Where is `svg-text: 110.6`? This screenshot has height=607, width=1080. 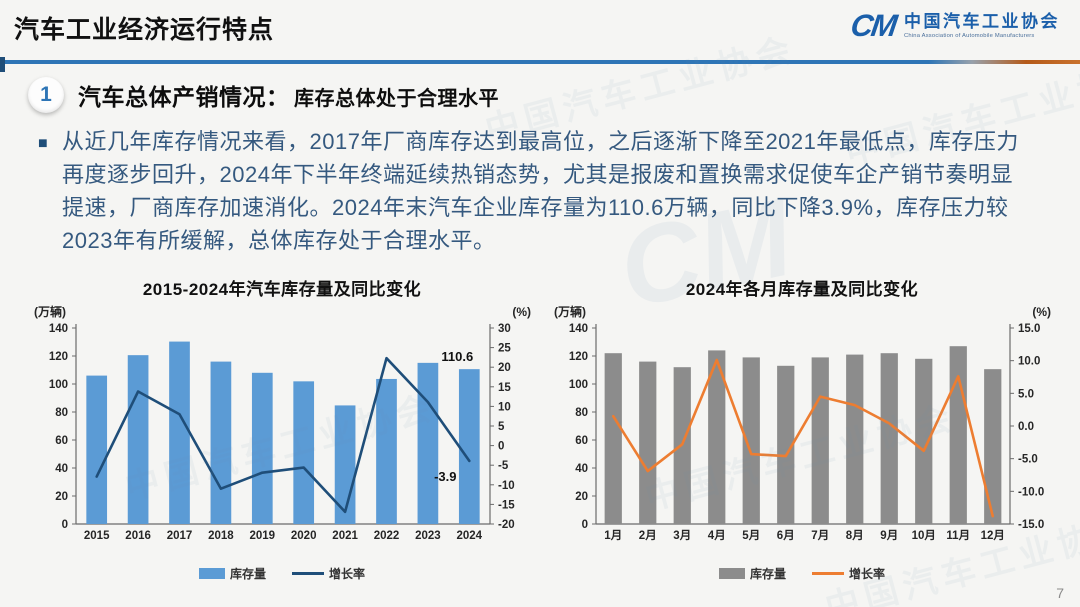 svg-text: 110.6 is located at coordinates (457, 356).